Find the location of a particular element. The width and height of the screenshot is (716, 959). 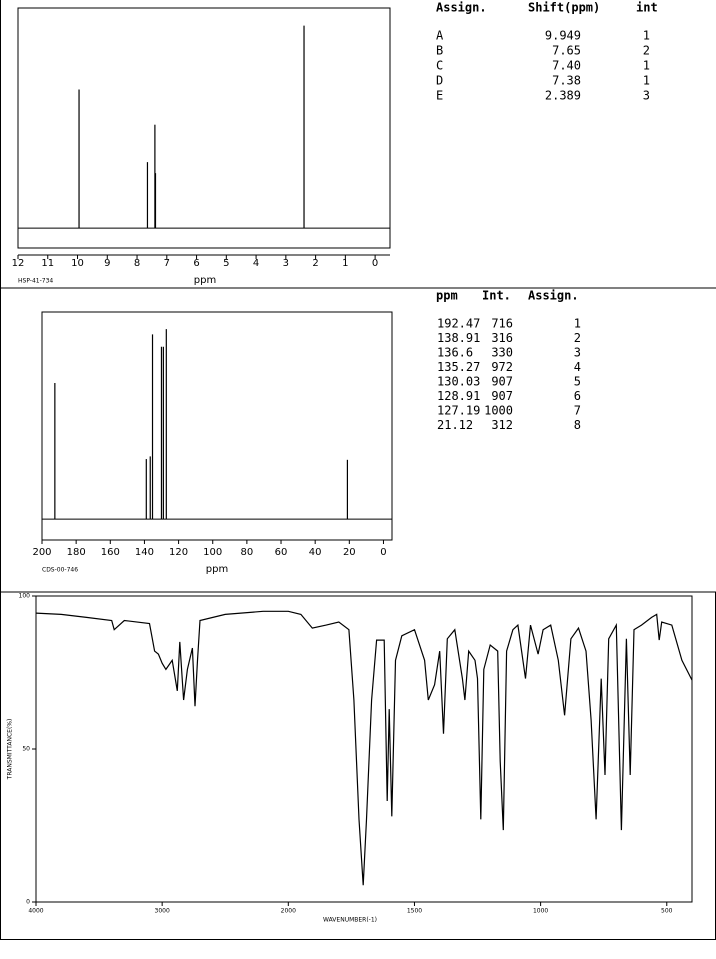

x-tick-label: 9 is located at coordinates (107, 263).